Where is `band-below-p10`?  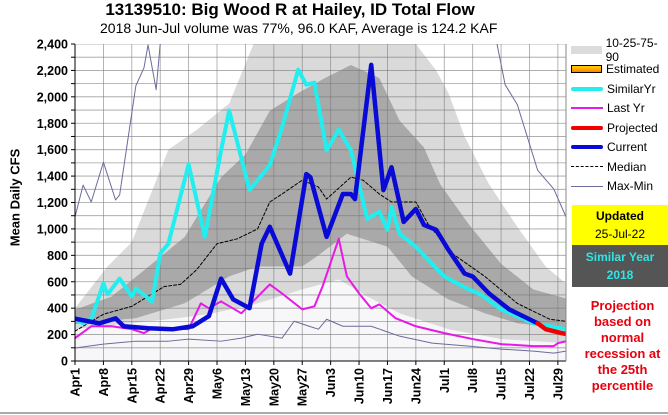
band-below-p10 is located at coordinates (320, 320).